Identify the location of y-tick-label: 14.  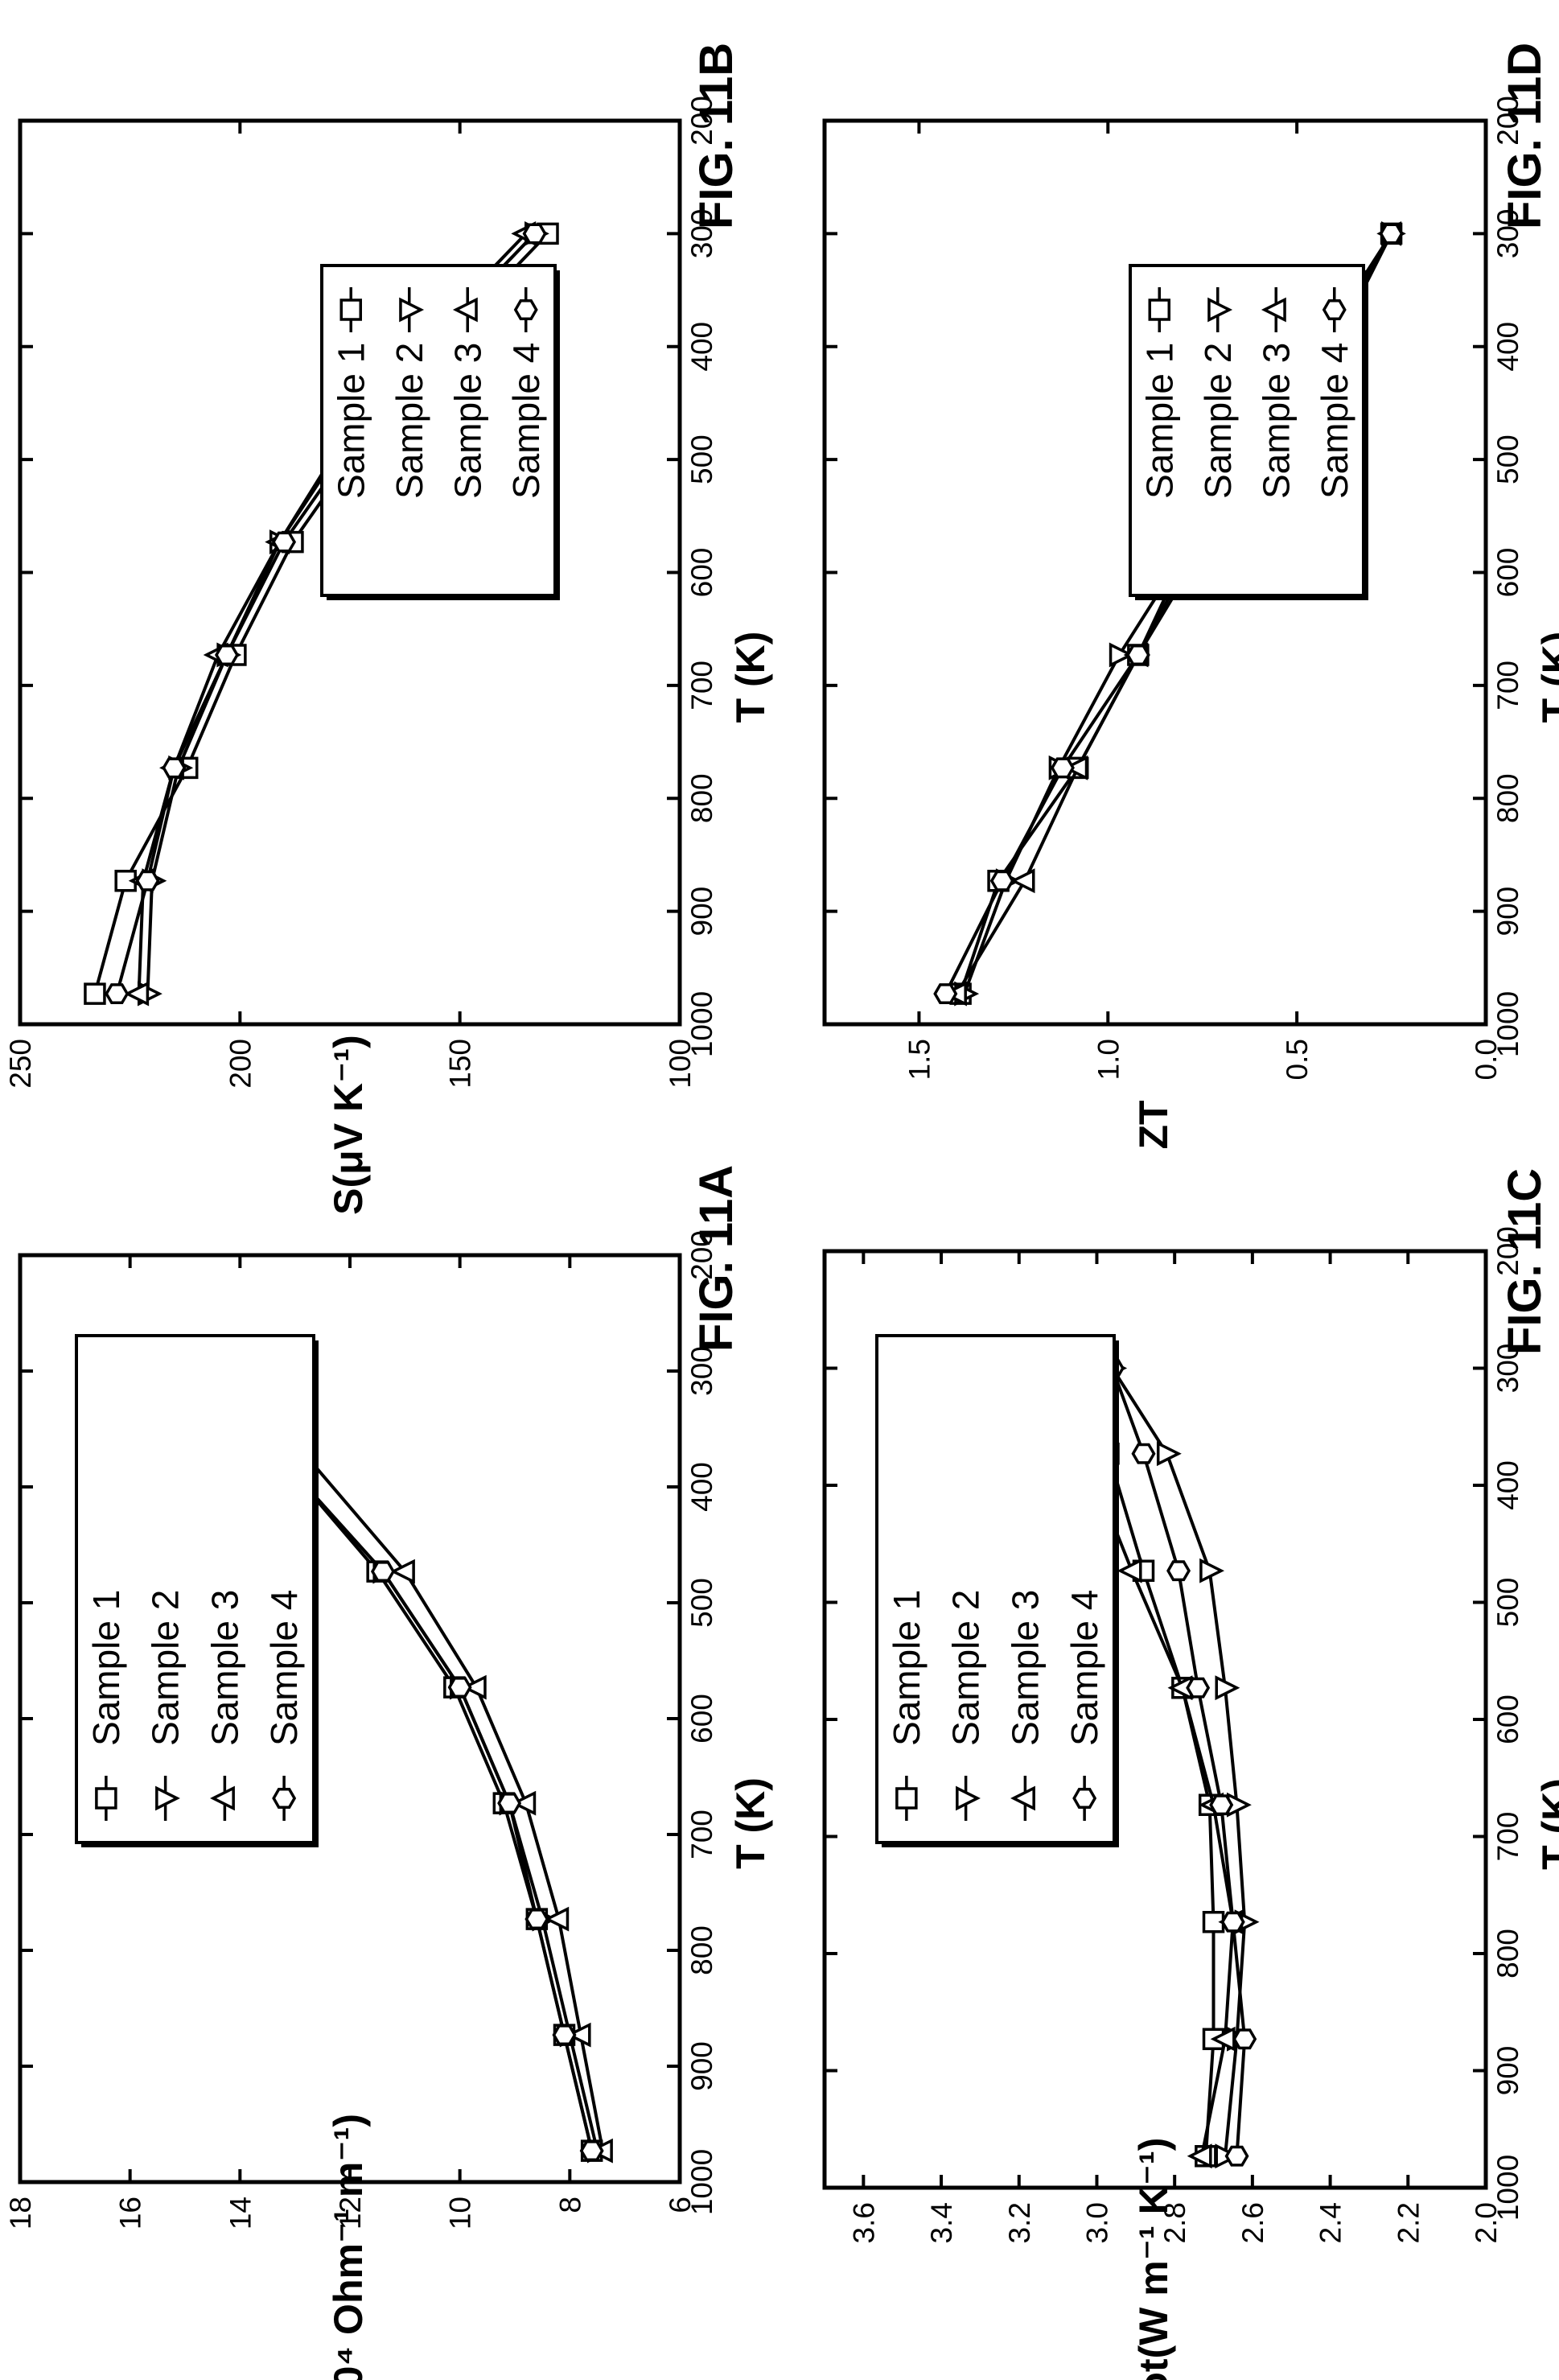
(240, 2213).